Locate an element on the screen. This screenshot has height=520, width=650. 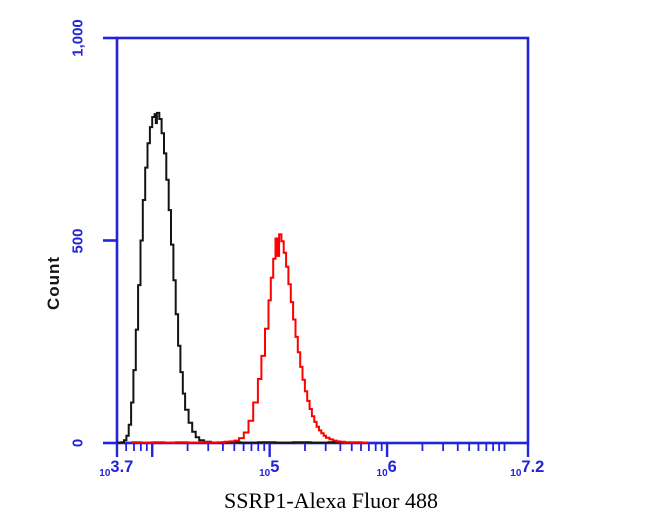
x-tick-exponent: 5 is located at coordinates (275, 467).